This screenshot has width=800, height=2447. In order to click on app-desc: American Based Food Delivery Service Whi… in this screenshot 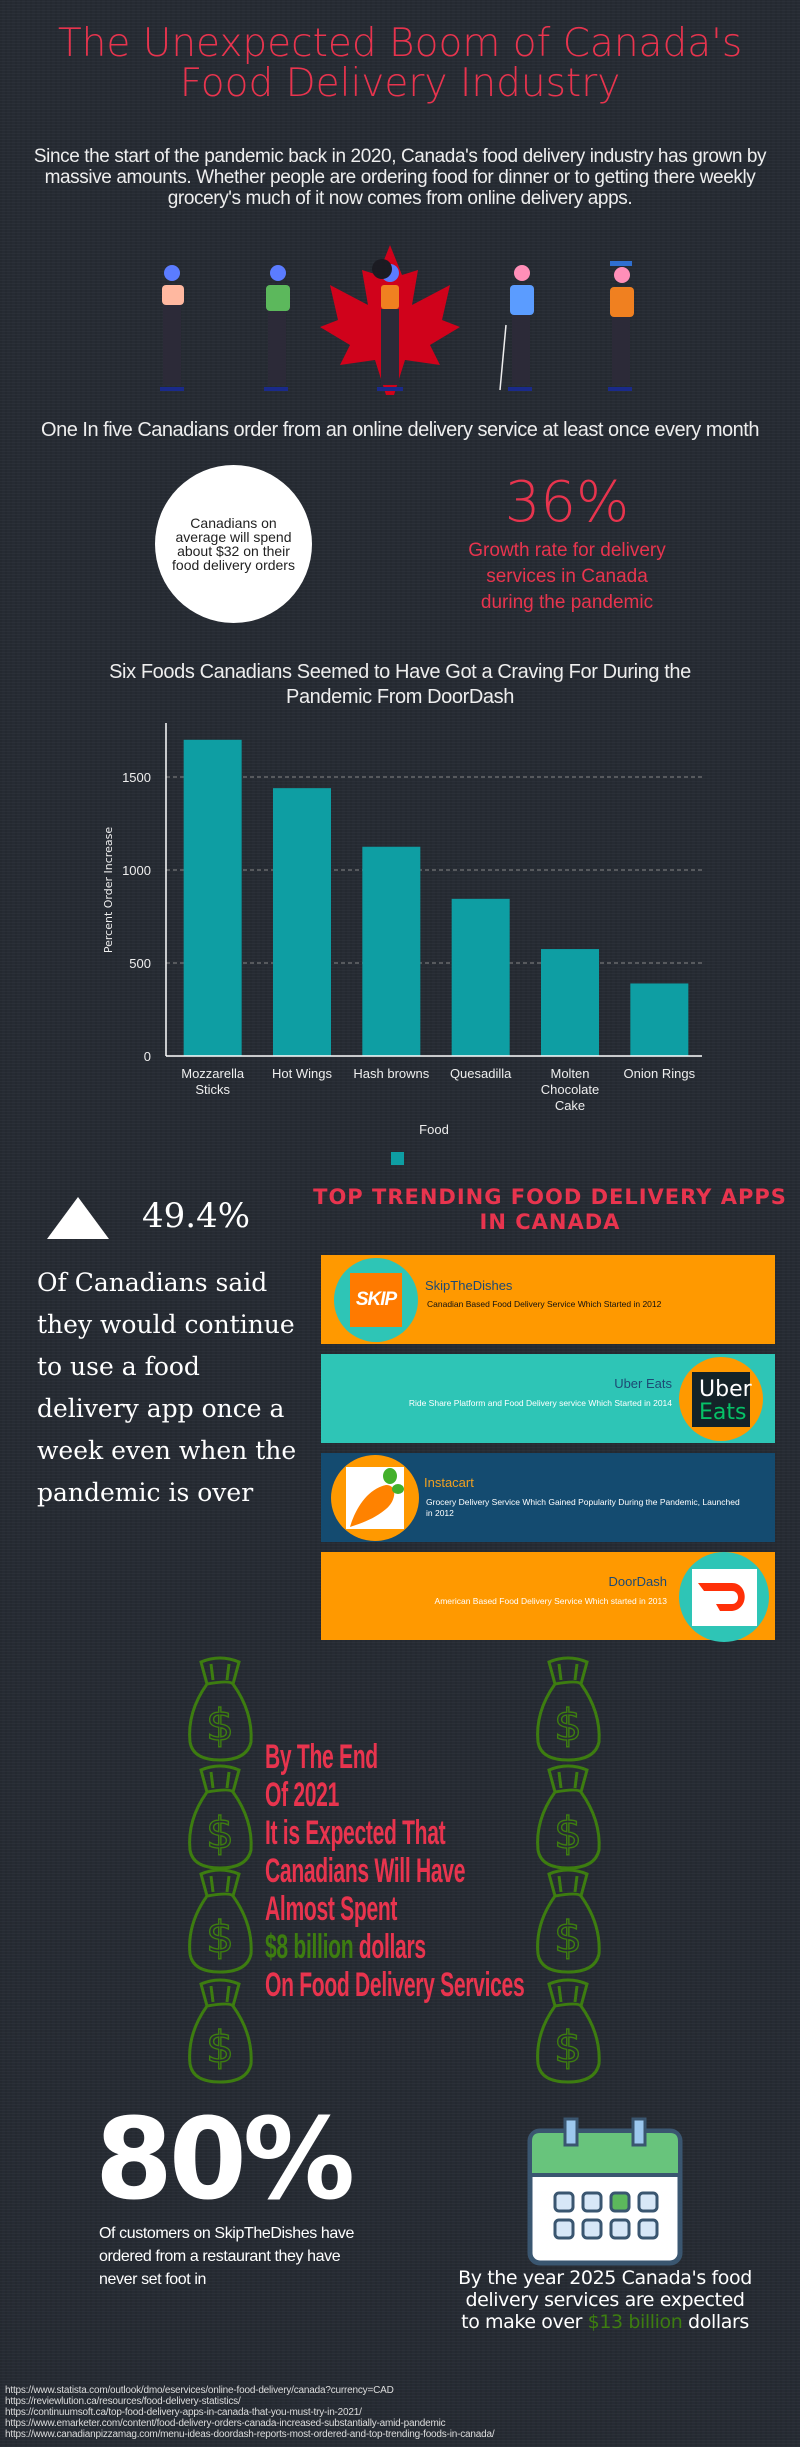, I will do `click(550, 1601)`.